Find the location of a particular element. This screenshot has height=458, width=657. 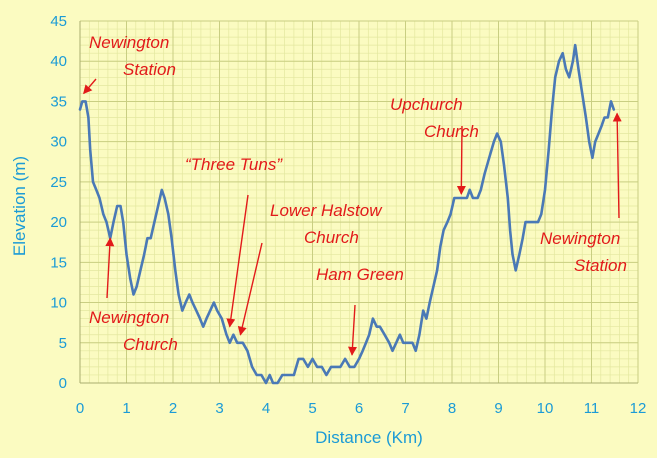

x-tick-label: 5 is located at coordinates (312, 408).